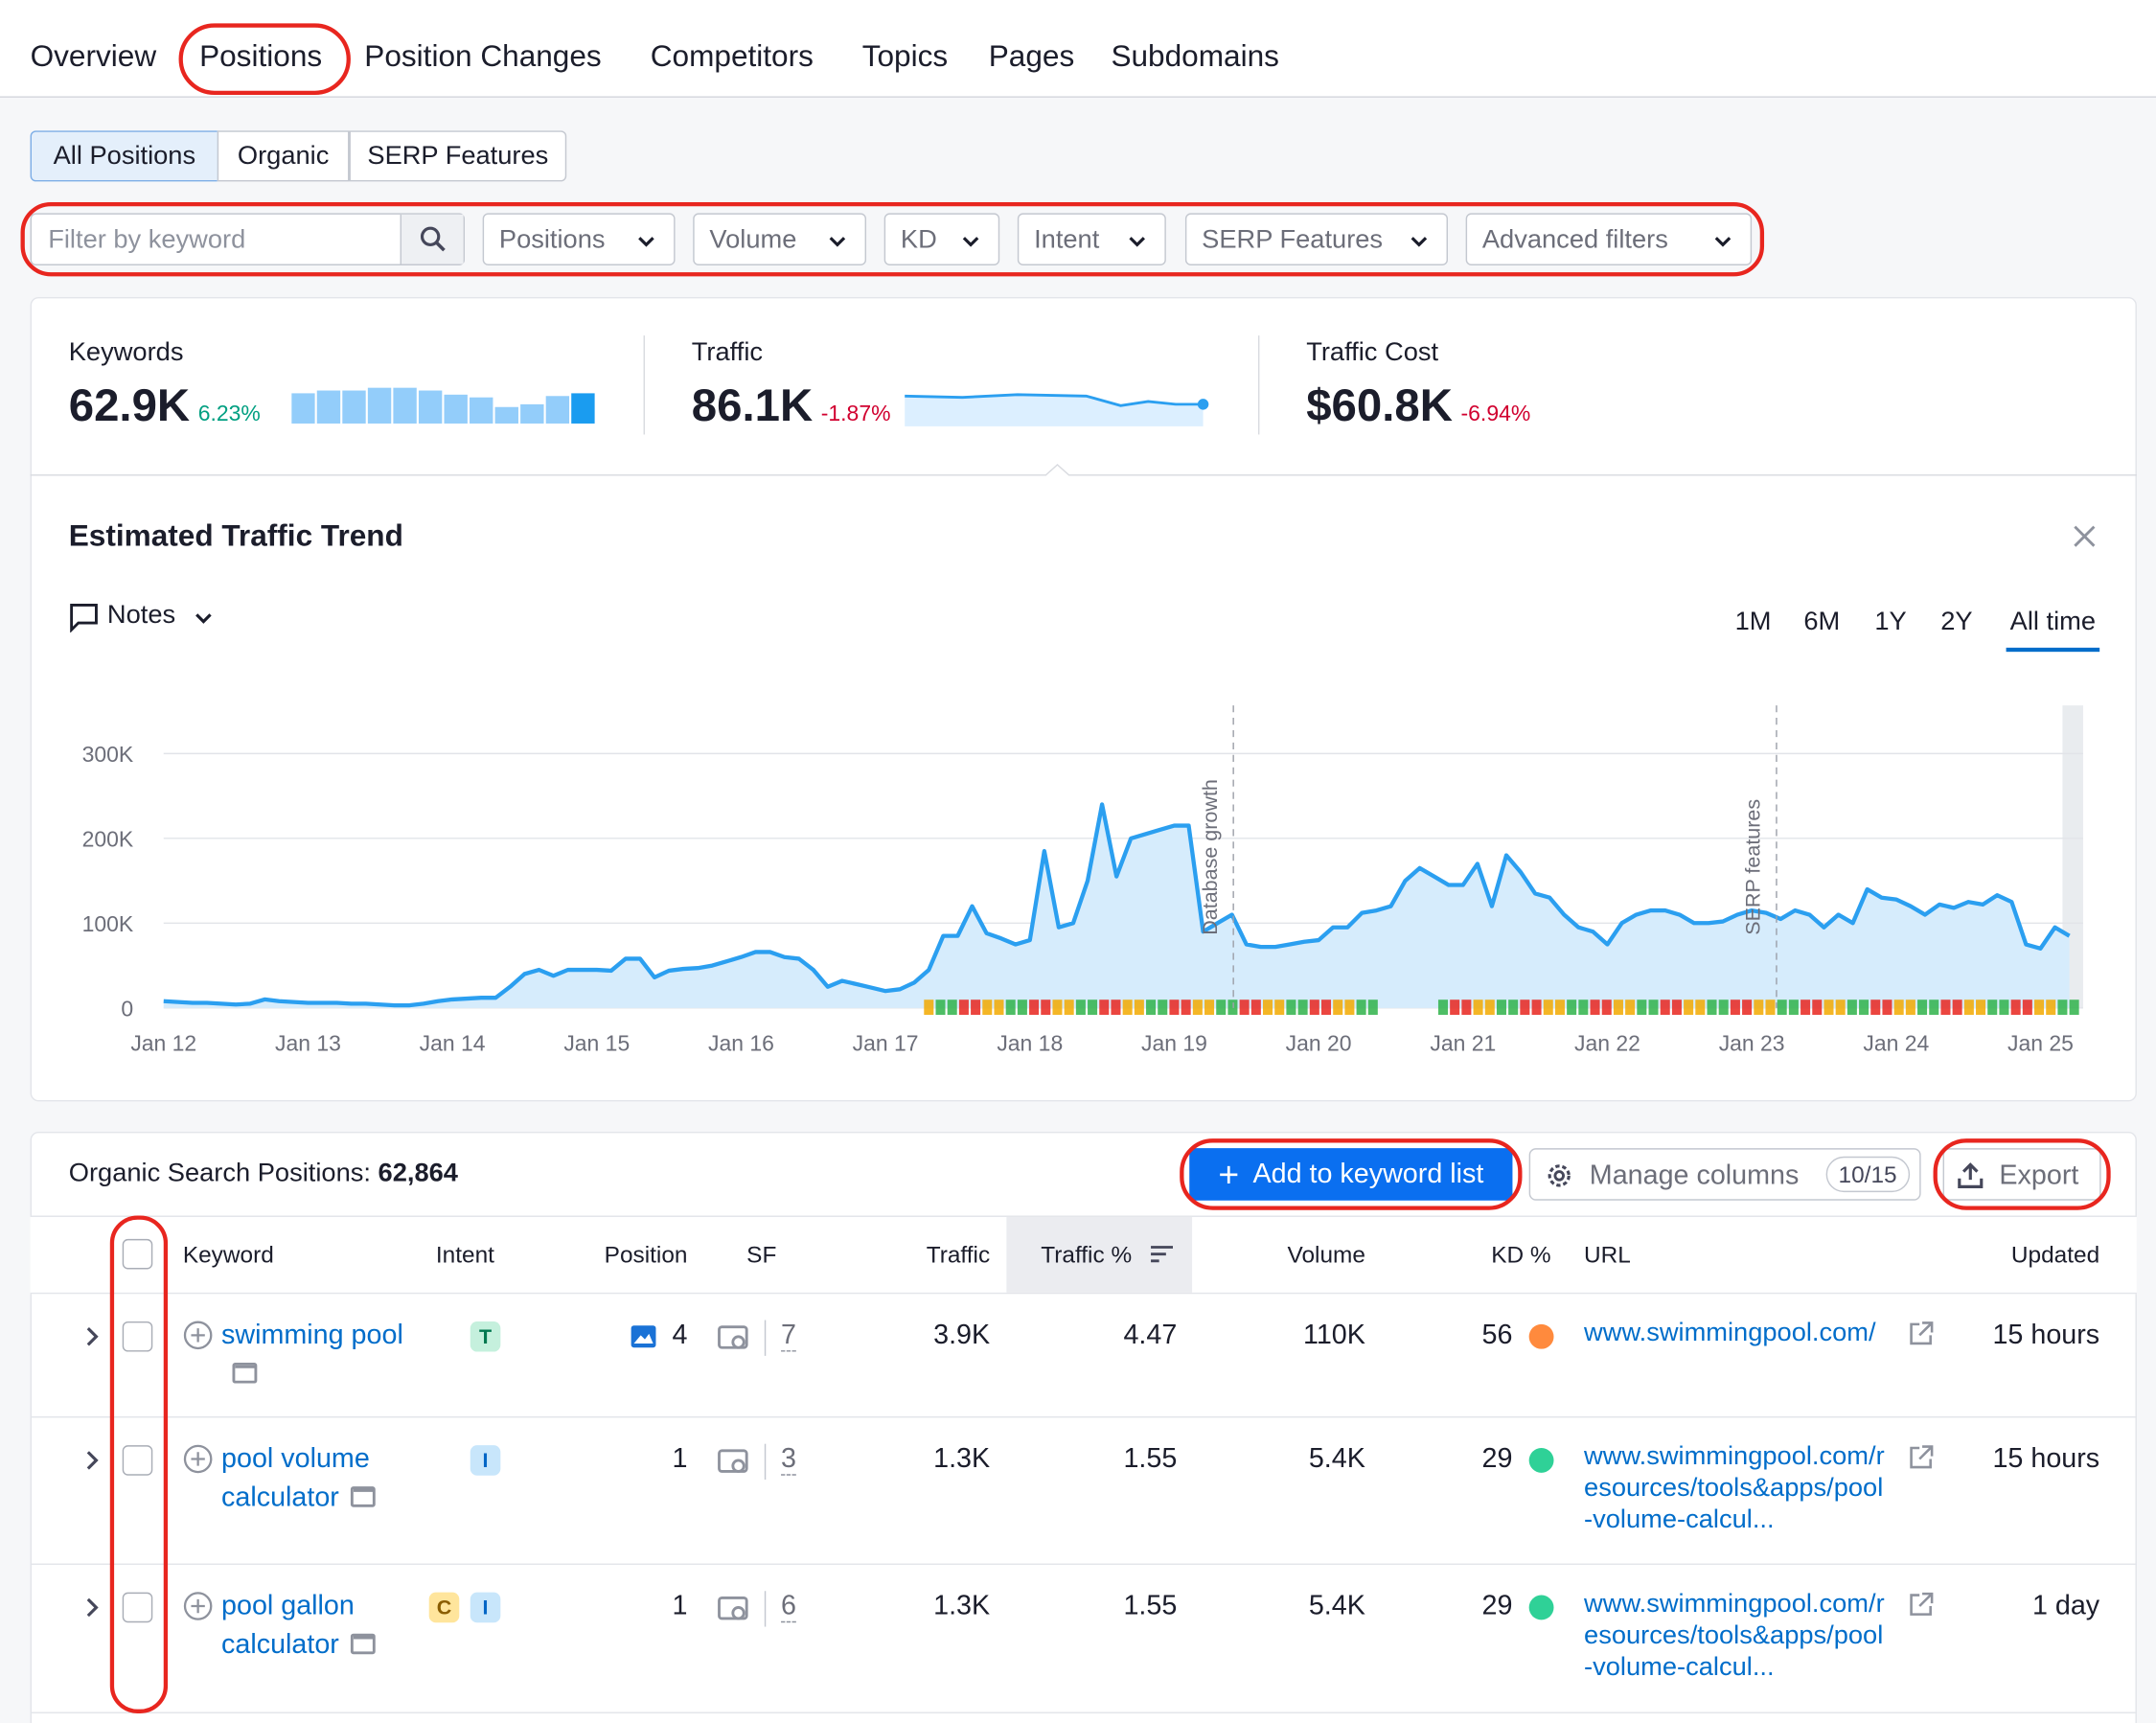  What do you see at coordinates (1057, 470) in the screenshot?
I see `notch` at bounding box center [1057, 470].